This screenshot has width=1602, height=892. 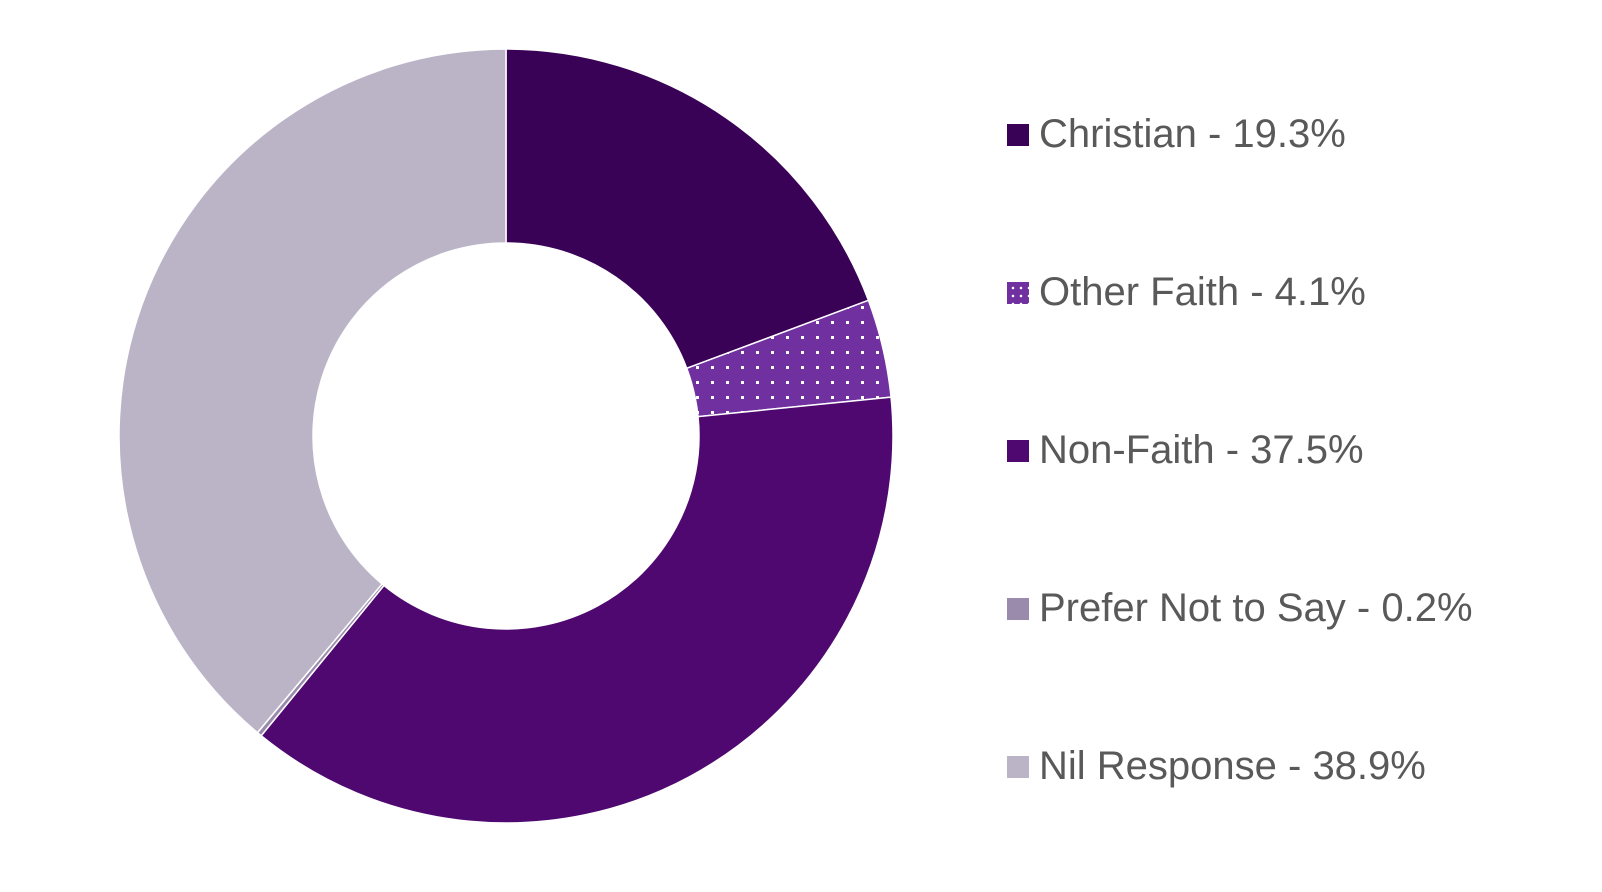 What do you see at coordinates (1297, 813) in the screenshot?
I see `legend-item-nil-response: Nil Response - 38.9%` at bounding box center [1297, 813].